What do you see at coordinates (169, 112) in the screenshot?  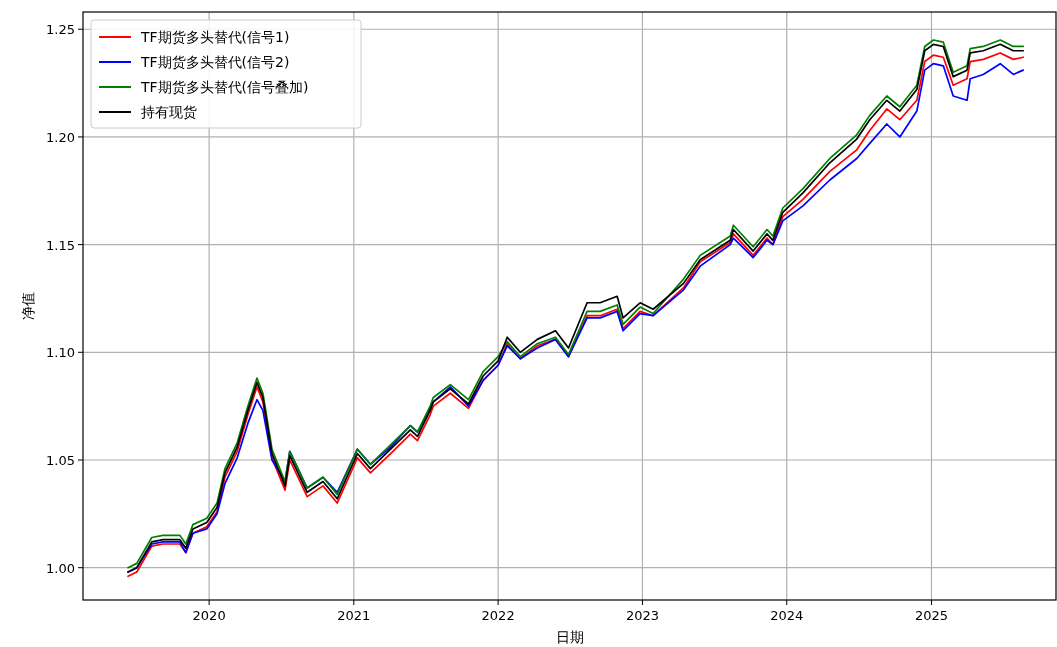 I see `legend-label: 持有现货` at bounding box center [169, 112].